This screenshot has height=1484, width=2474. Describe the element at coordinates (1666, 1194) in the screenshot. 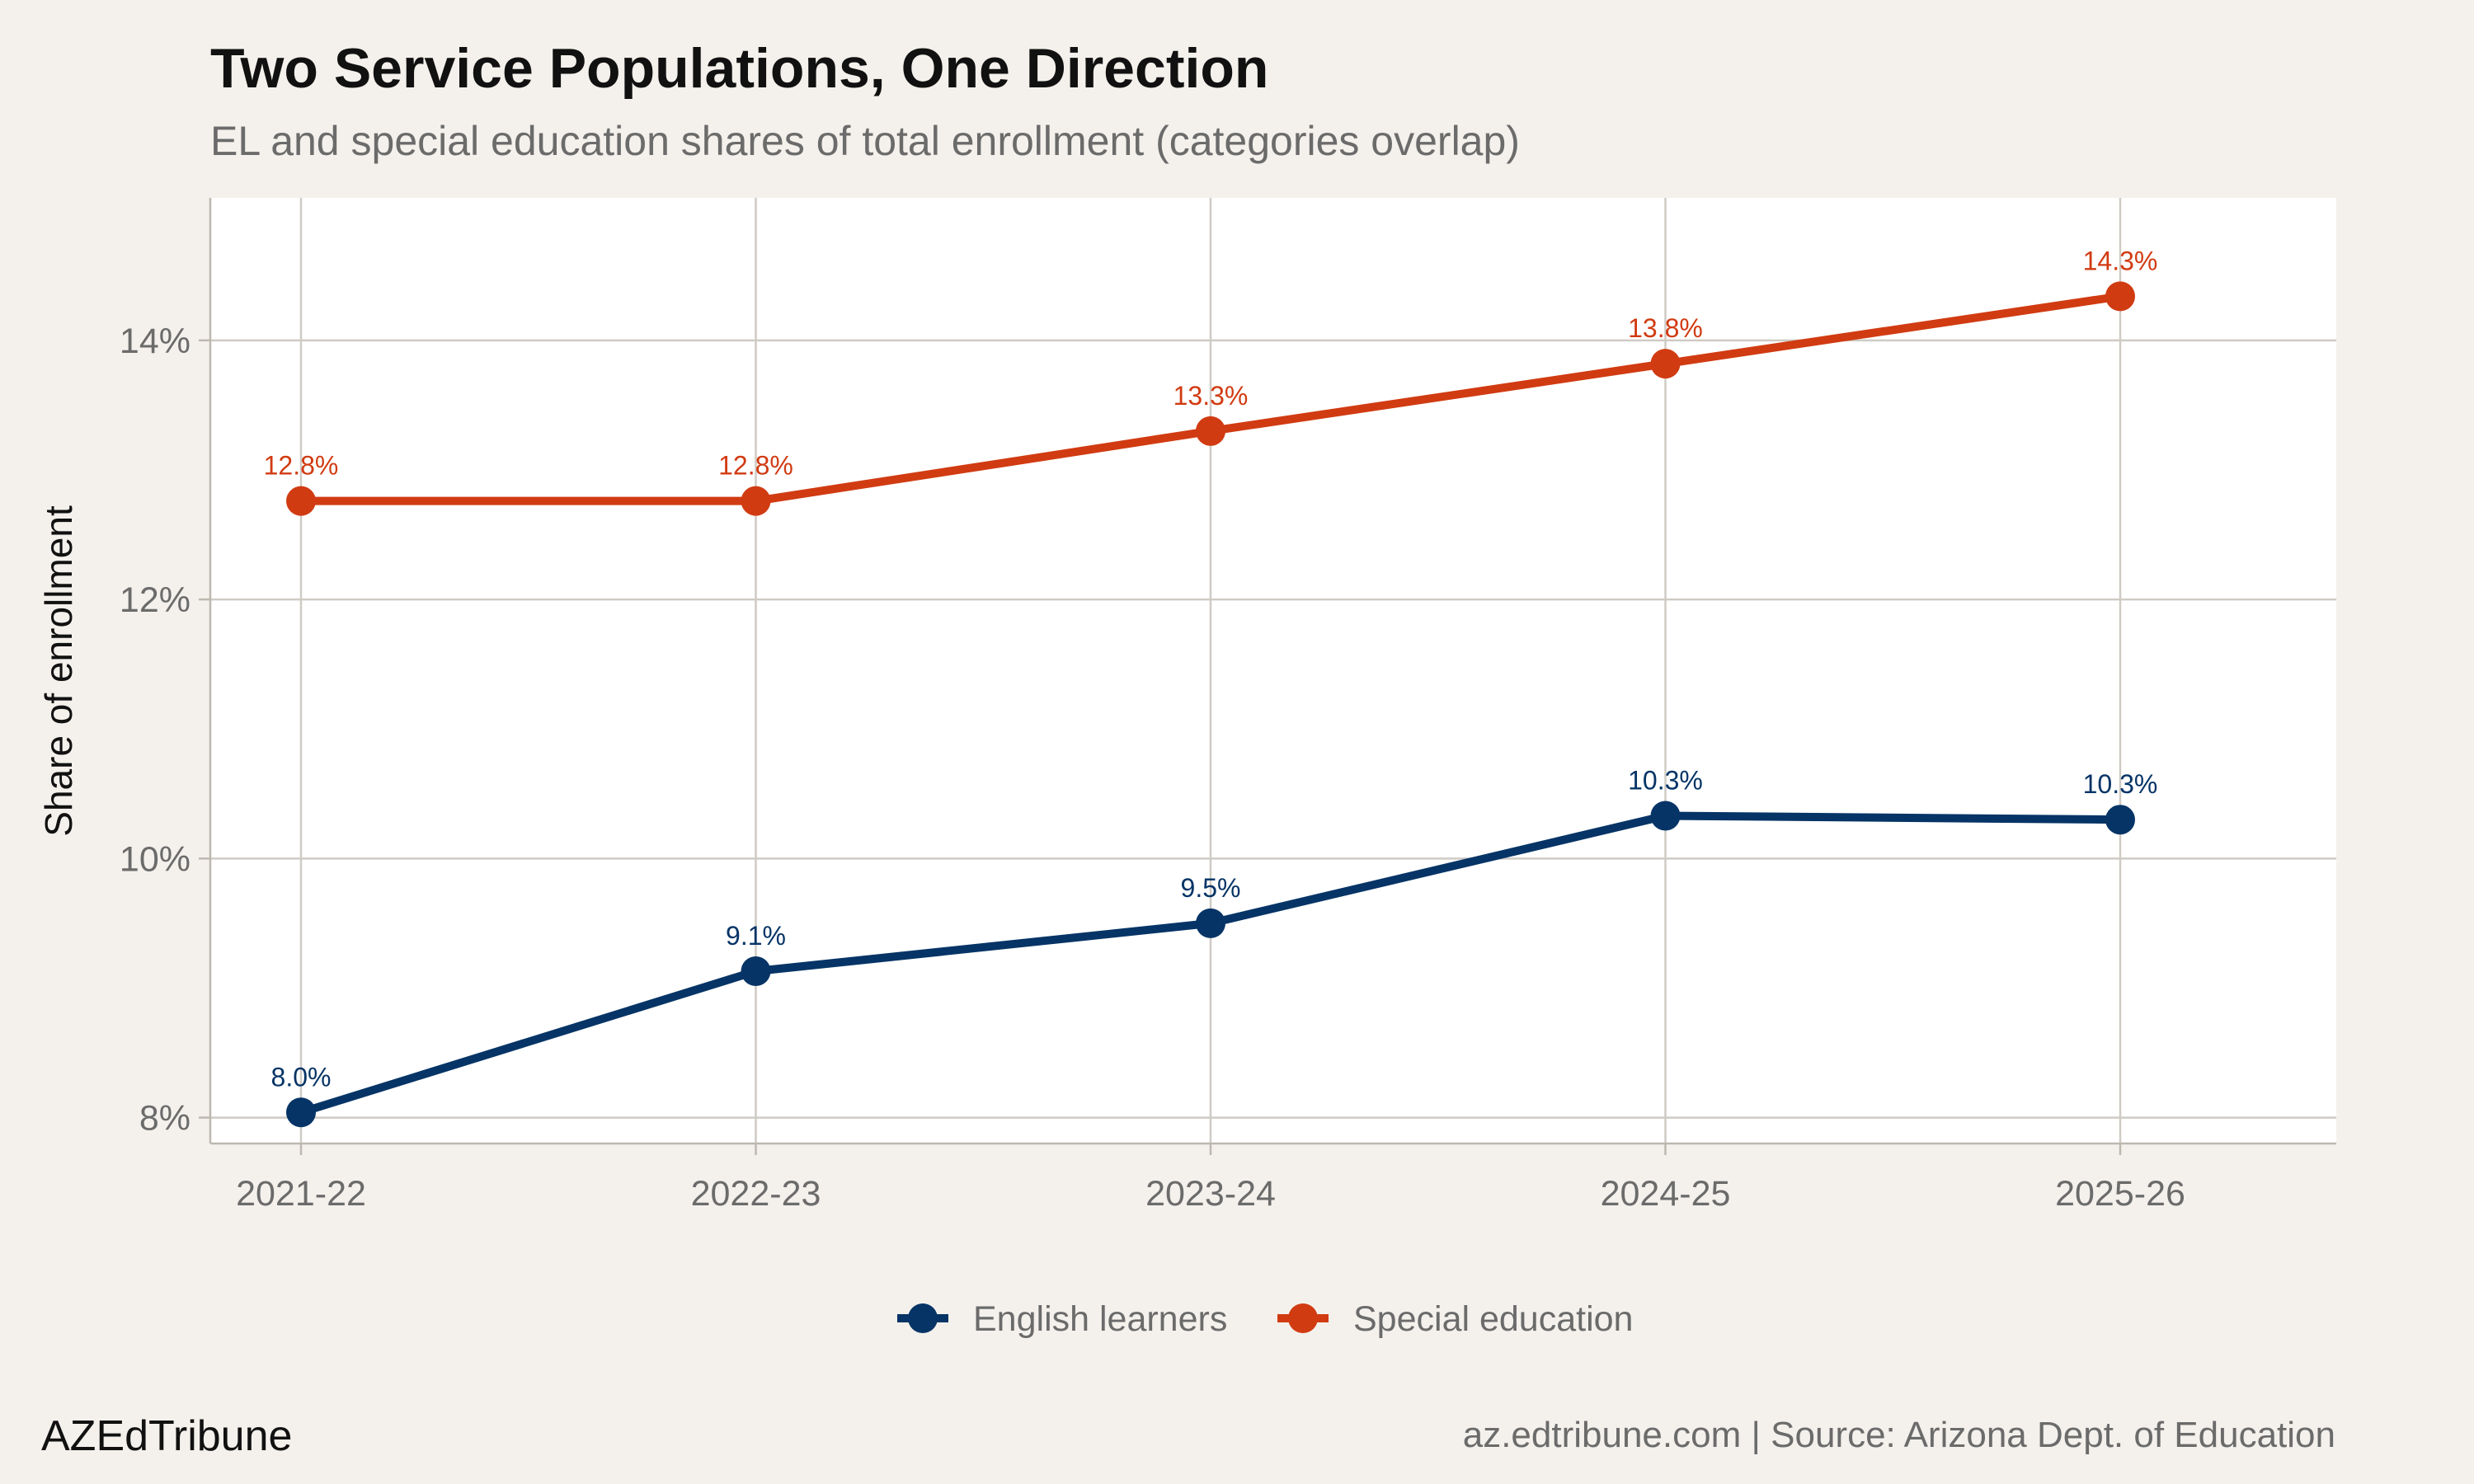

I see `x-tick-label: 2024-25` at that location.